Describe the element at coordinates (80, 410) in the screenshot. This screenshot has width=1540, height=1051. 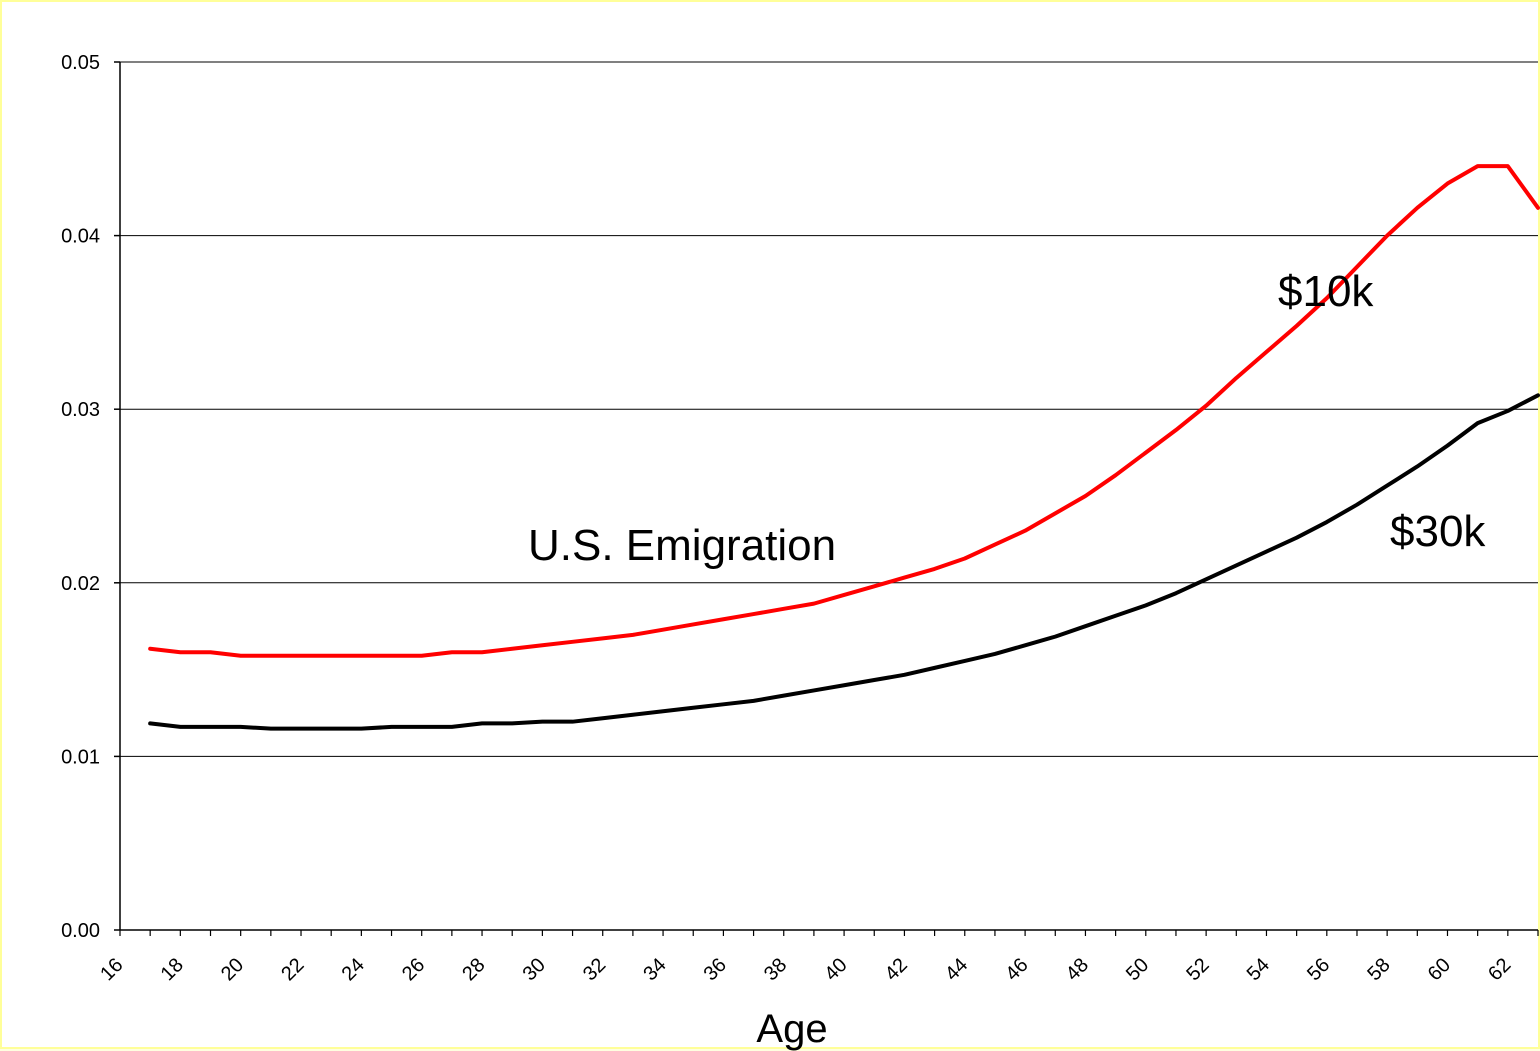
I see `y-tick-label: 0.03` at that location.